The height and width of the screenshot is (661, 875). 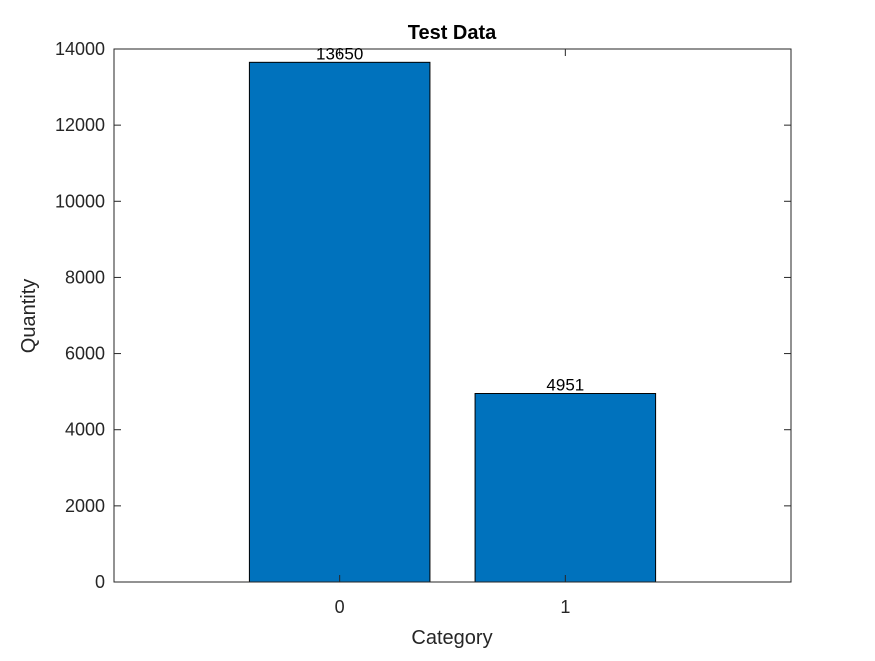 What do you see at coordinates (339, 53) in the screenshot?
I see `data-label-0: 13650` at bounding box center [339, 53].